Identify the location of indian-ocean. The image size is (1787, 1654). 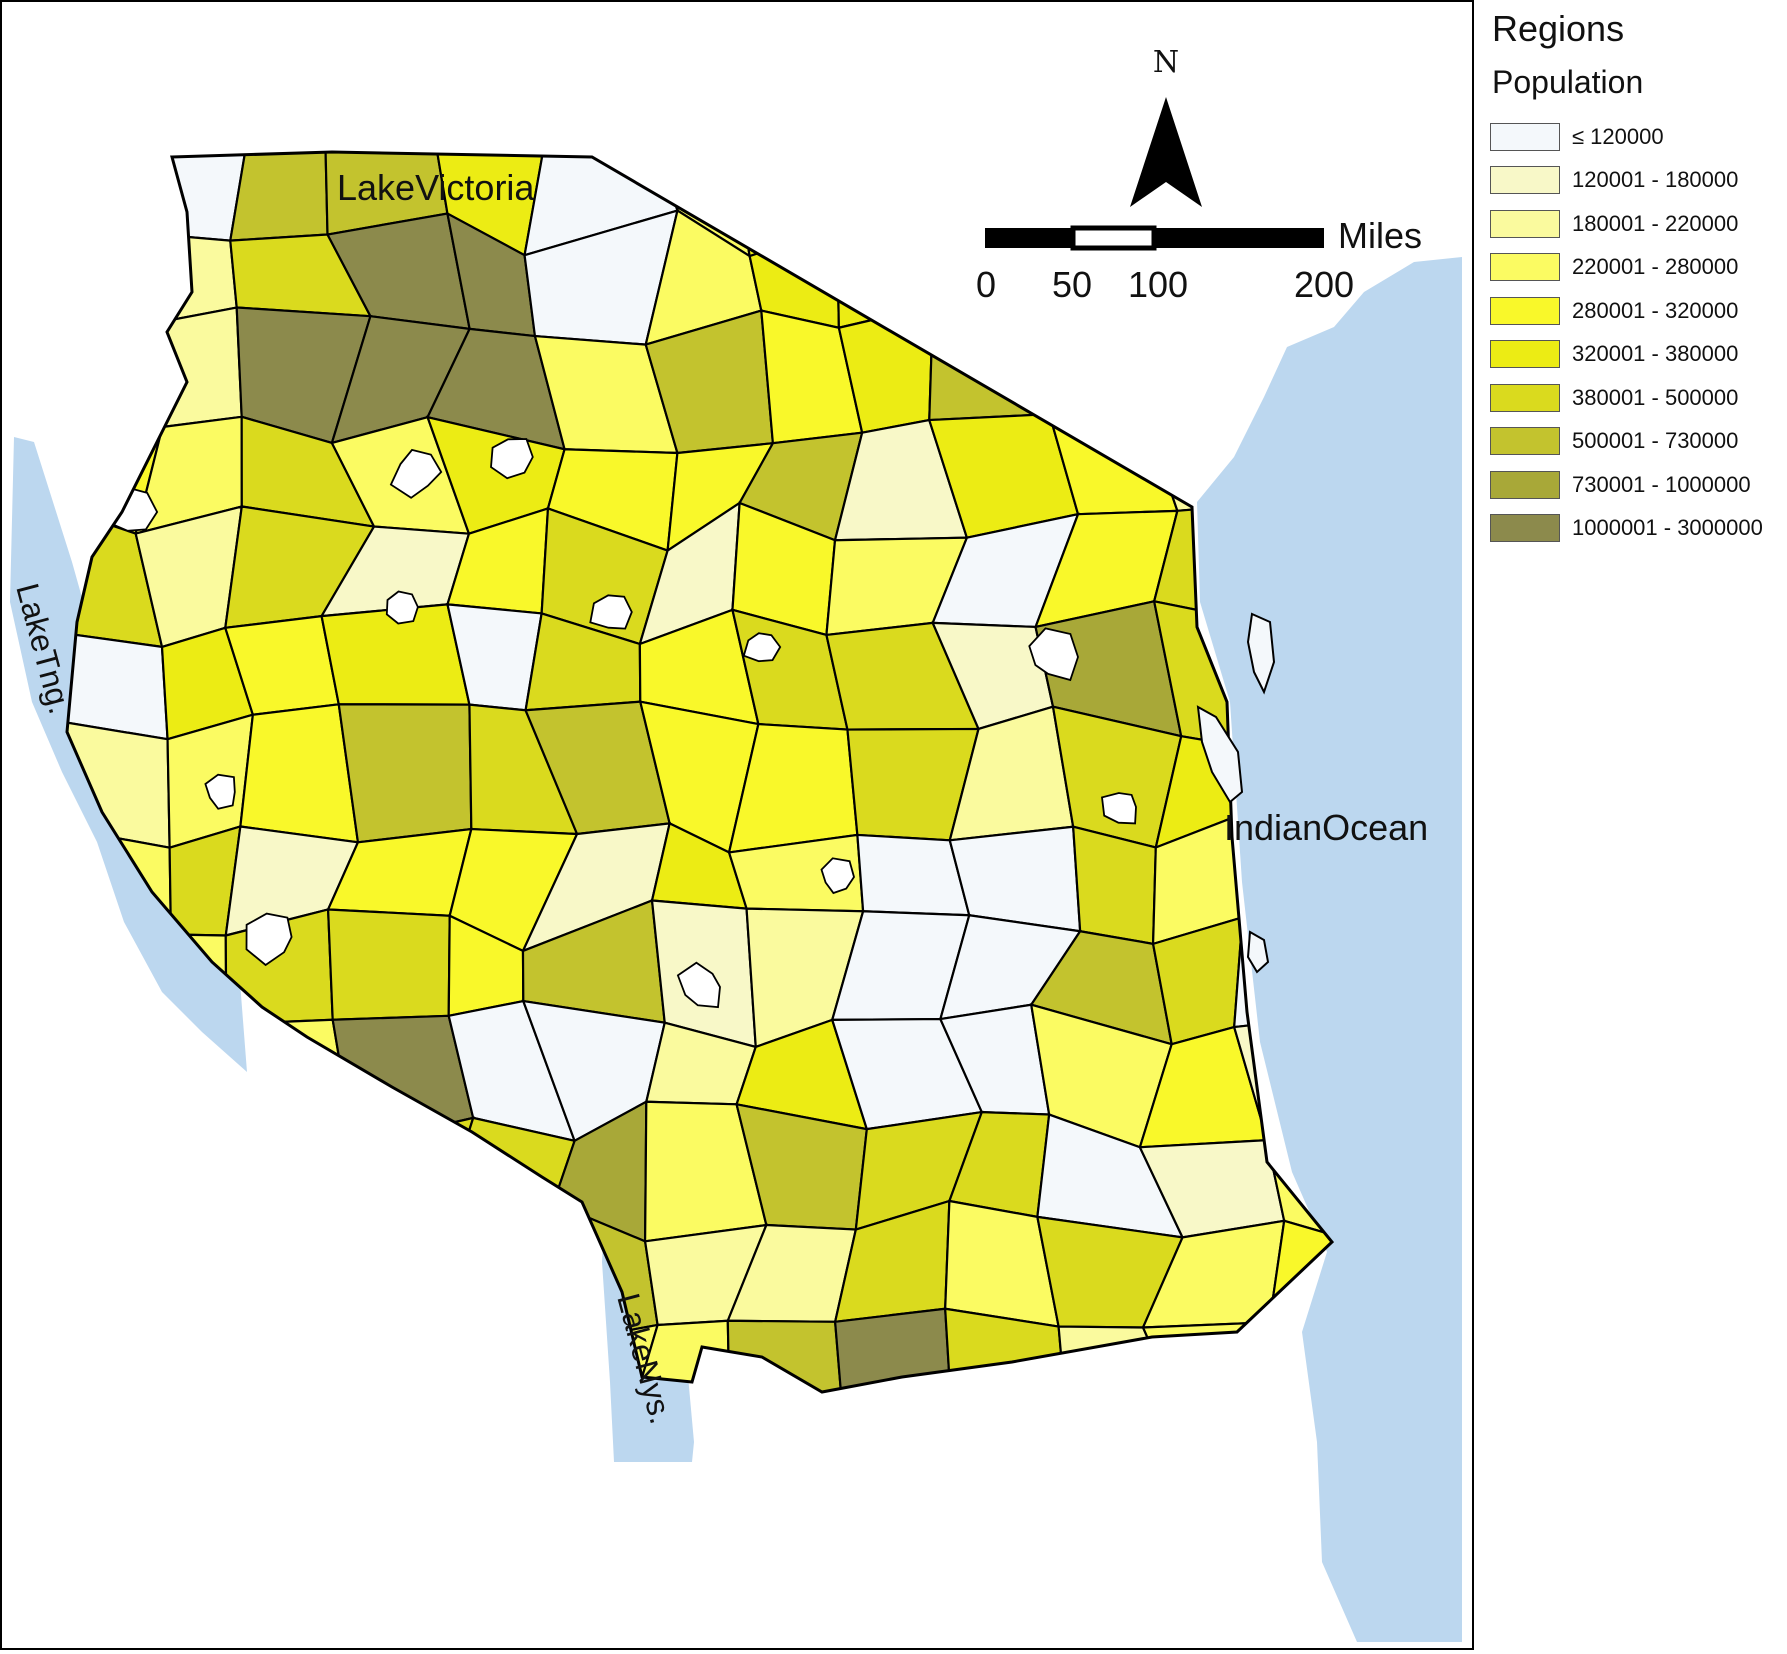
(1329, 949).